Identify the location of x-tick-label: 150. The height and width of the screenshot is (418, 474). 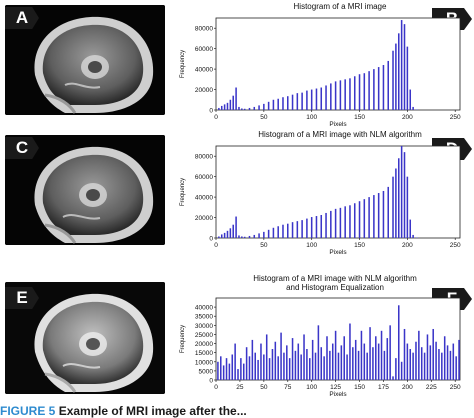
(359, 387).